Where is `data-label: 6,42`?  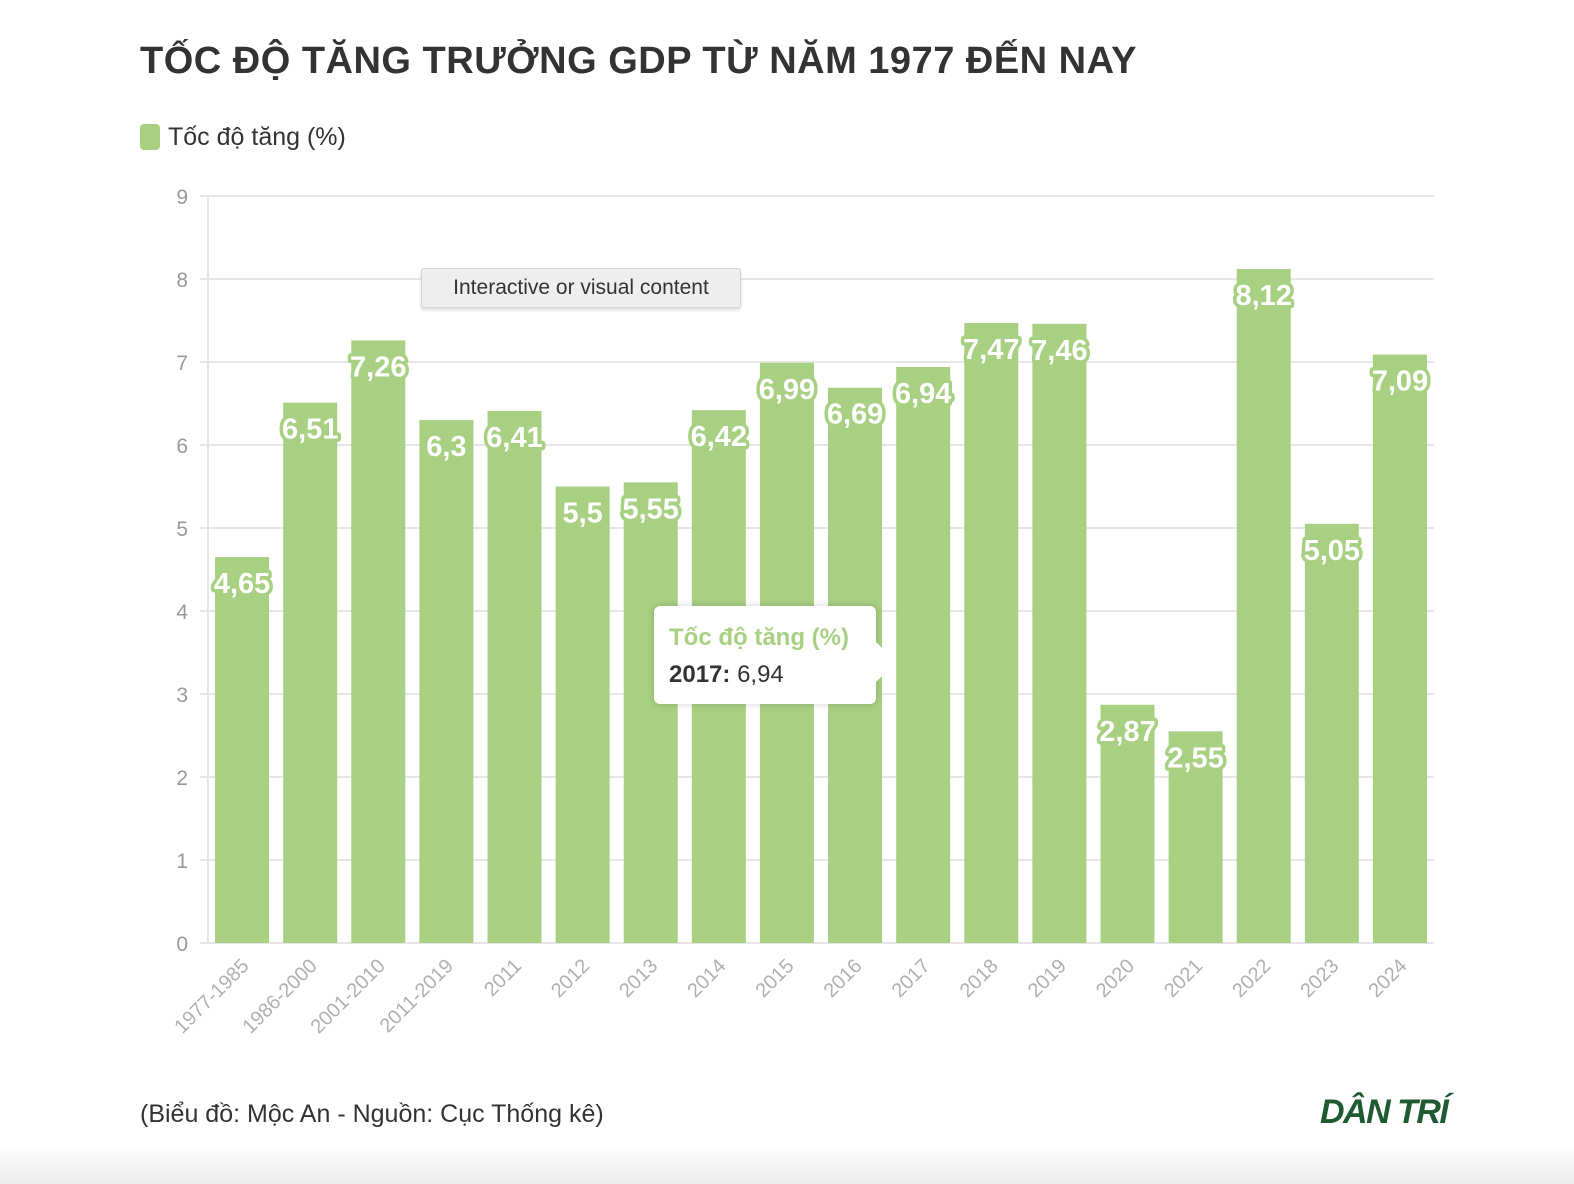
data-label: 6,42 is located at coordinates (719, 437).